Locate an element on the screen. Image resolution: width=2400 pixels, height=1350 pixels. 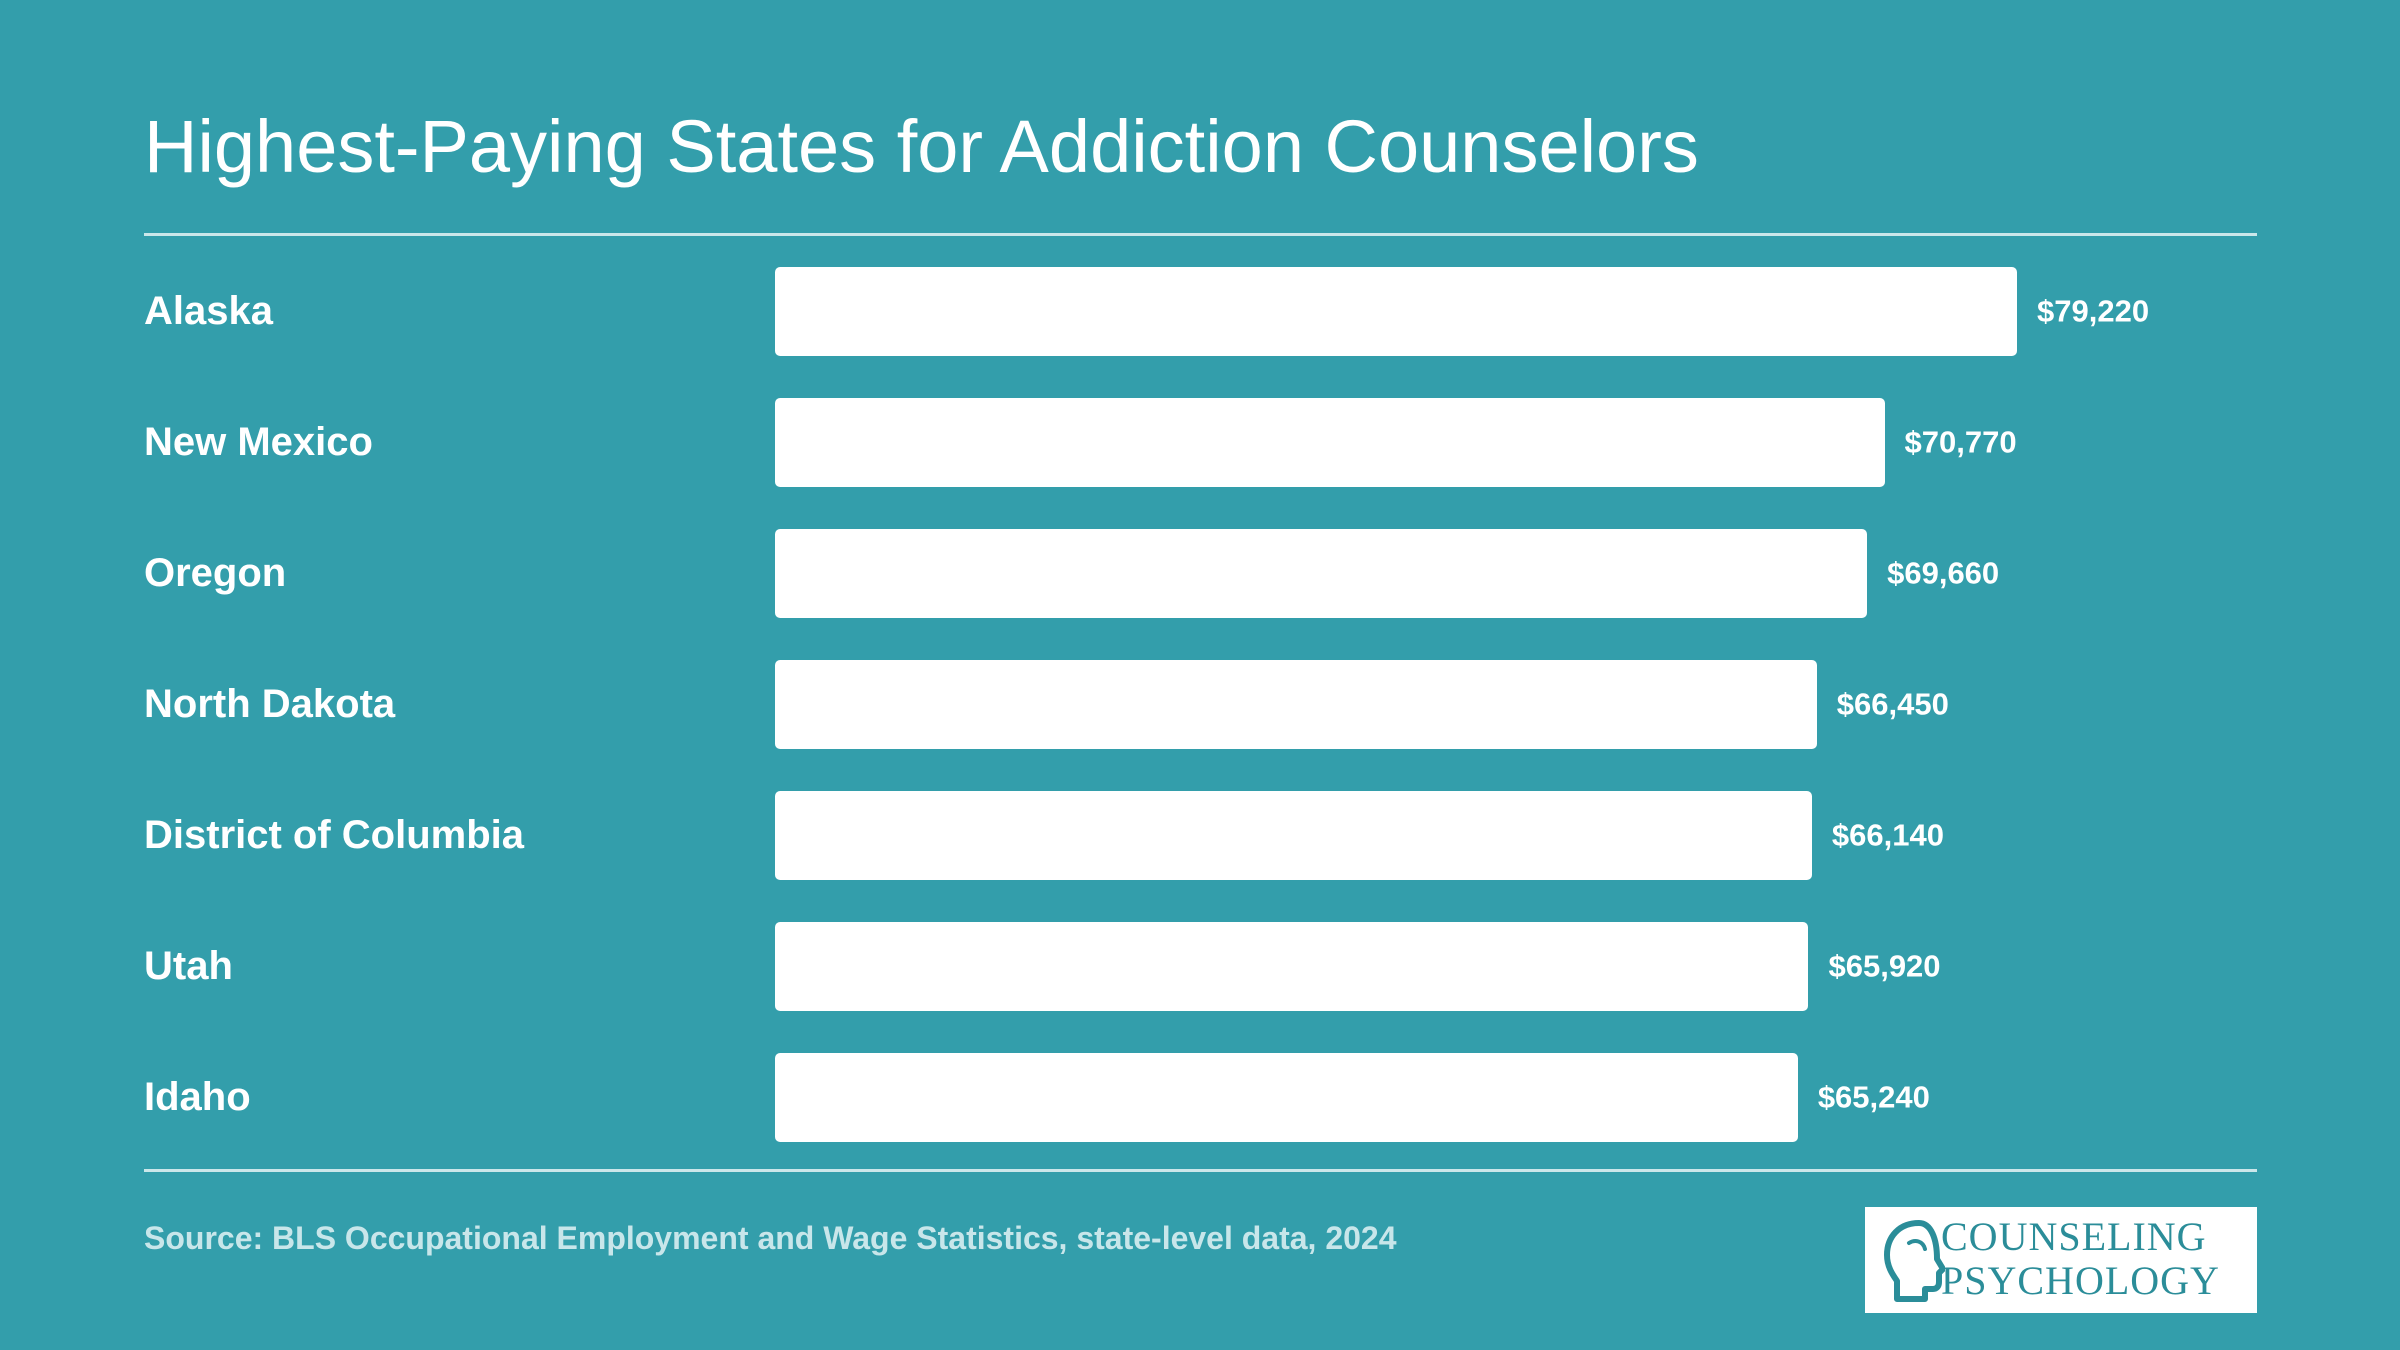
head-profile-icon is located at coordinates (1914, 1261).